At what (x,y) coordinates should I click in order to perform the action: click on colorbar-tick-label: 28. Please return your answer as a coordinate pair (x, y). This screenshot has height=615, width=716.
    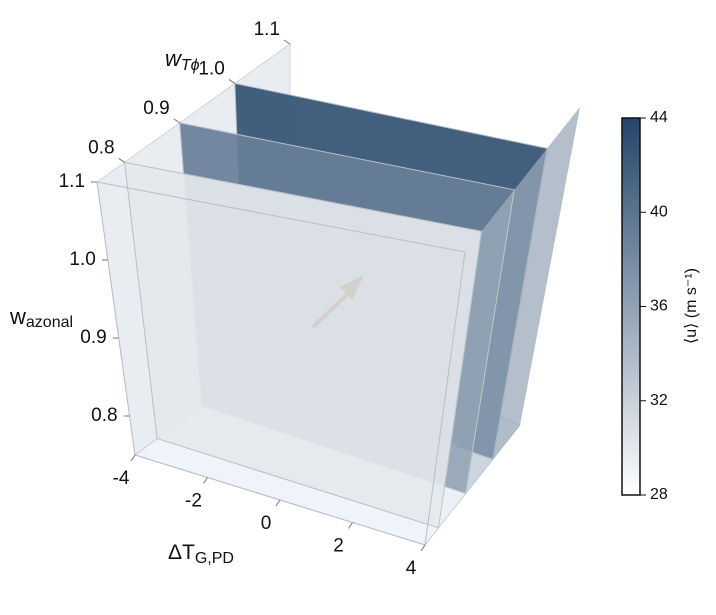
    Looking at the image, I should click on (659, 494).